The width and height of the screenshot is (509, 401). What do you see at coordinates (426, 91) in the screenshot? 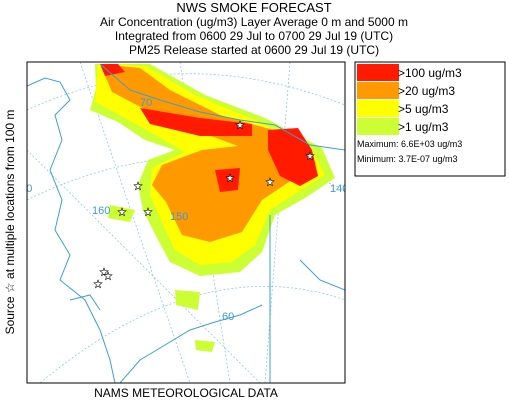
I see `legend-label: >20 ug/m3` at bounding box center [426, 91].